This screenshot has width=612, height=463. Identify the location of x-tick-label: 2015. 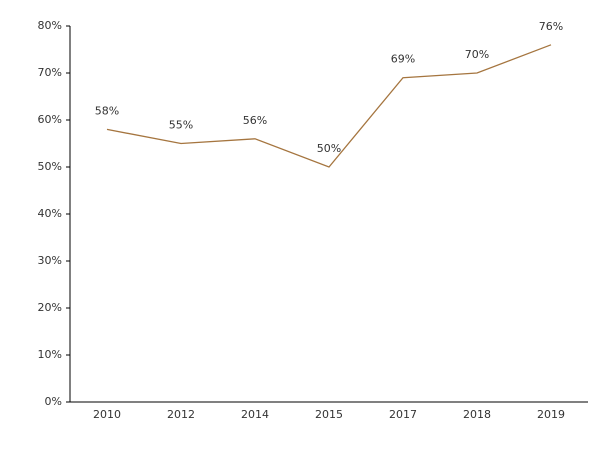
(329, 414).